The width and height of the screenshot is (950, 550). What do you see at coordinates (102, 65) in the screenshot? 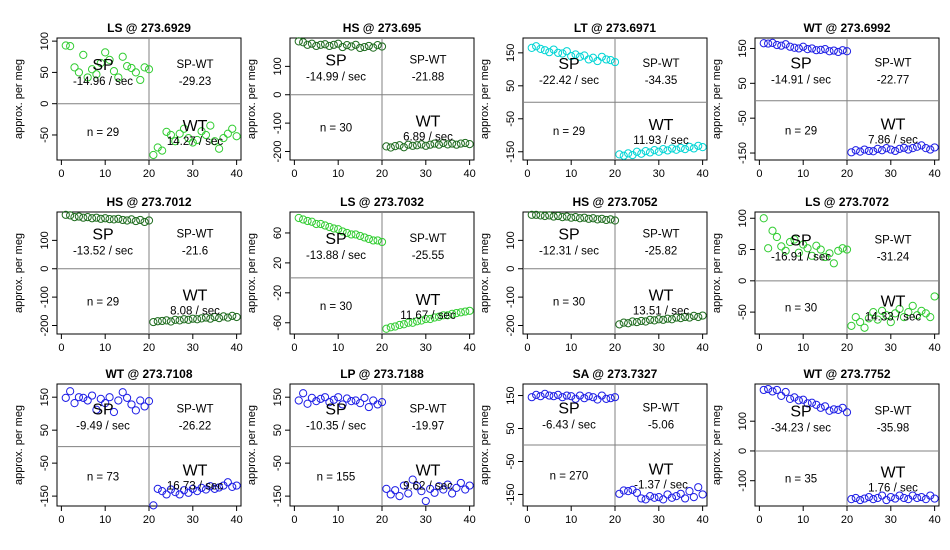
I see `sp-label: SP` at bounding box center [102, 65].